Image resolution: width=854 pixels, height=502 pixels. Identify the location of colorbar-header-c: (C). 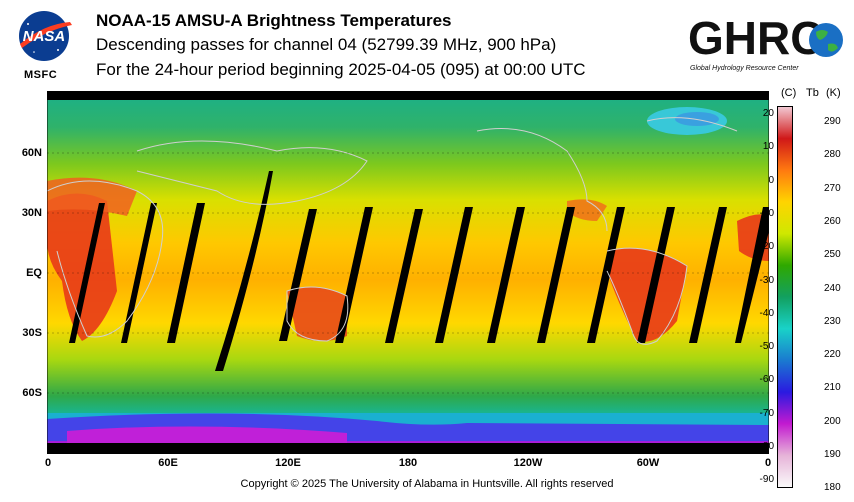
(789, 93).